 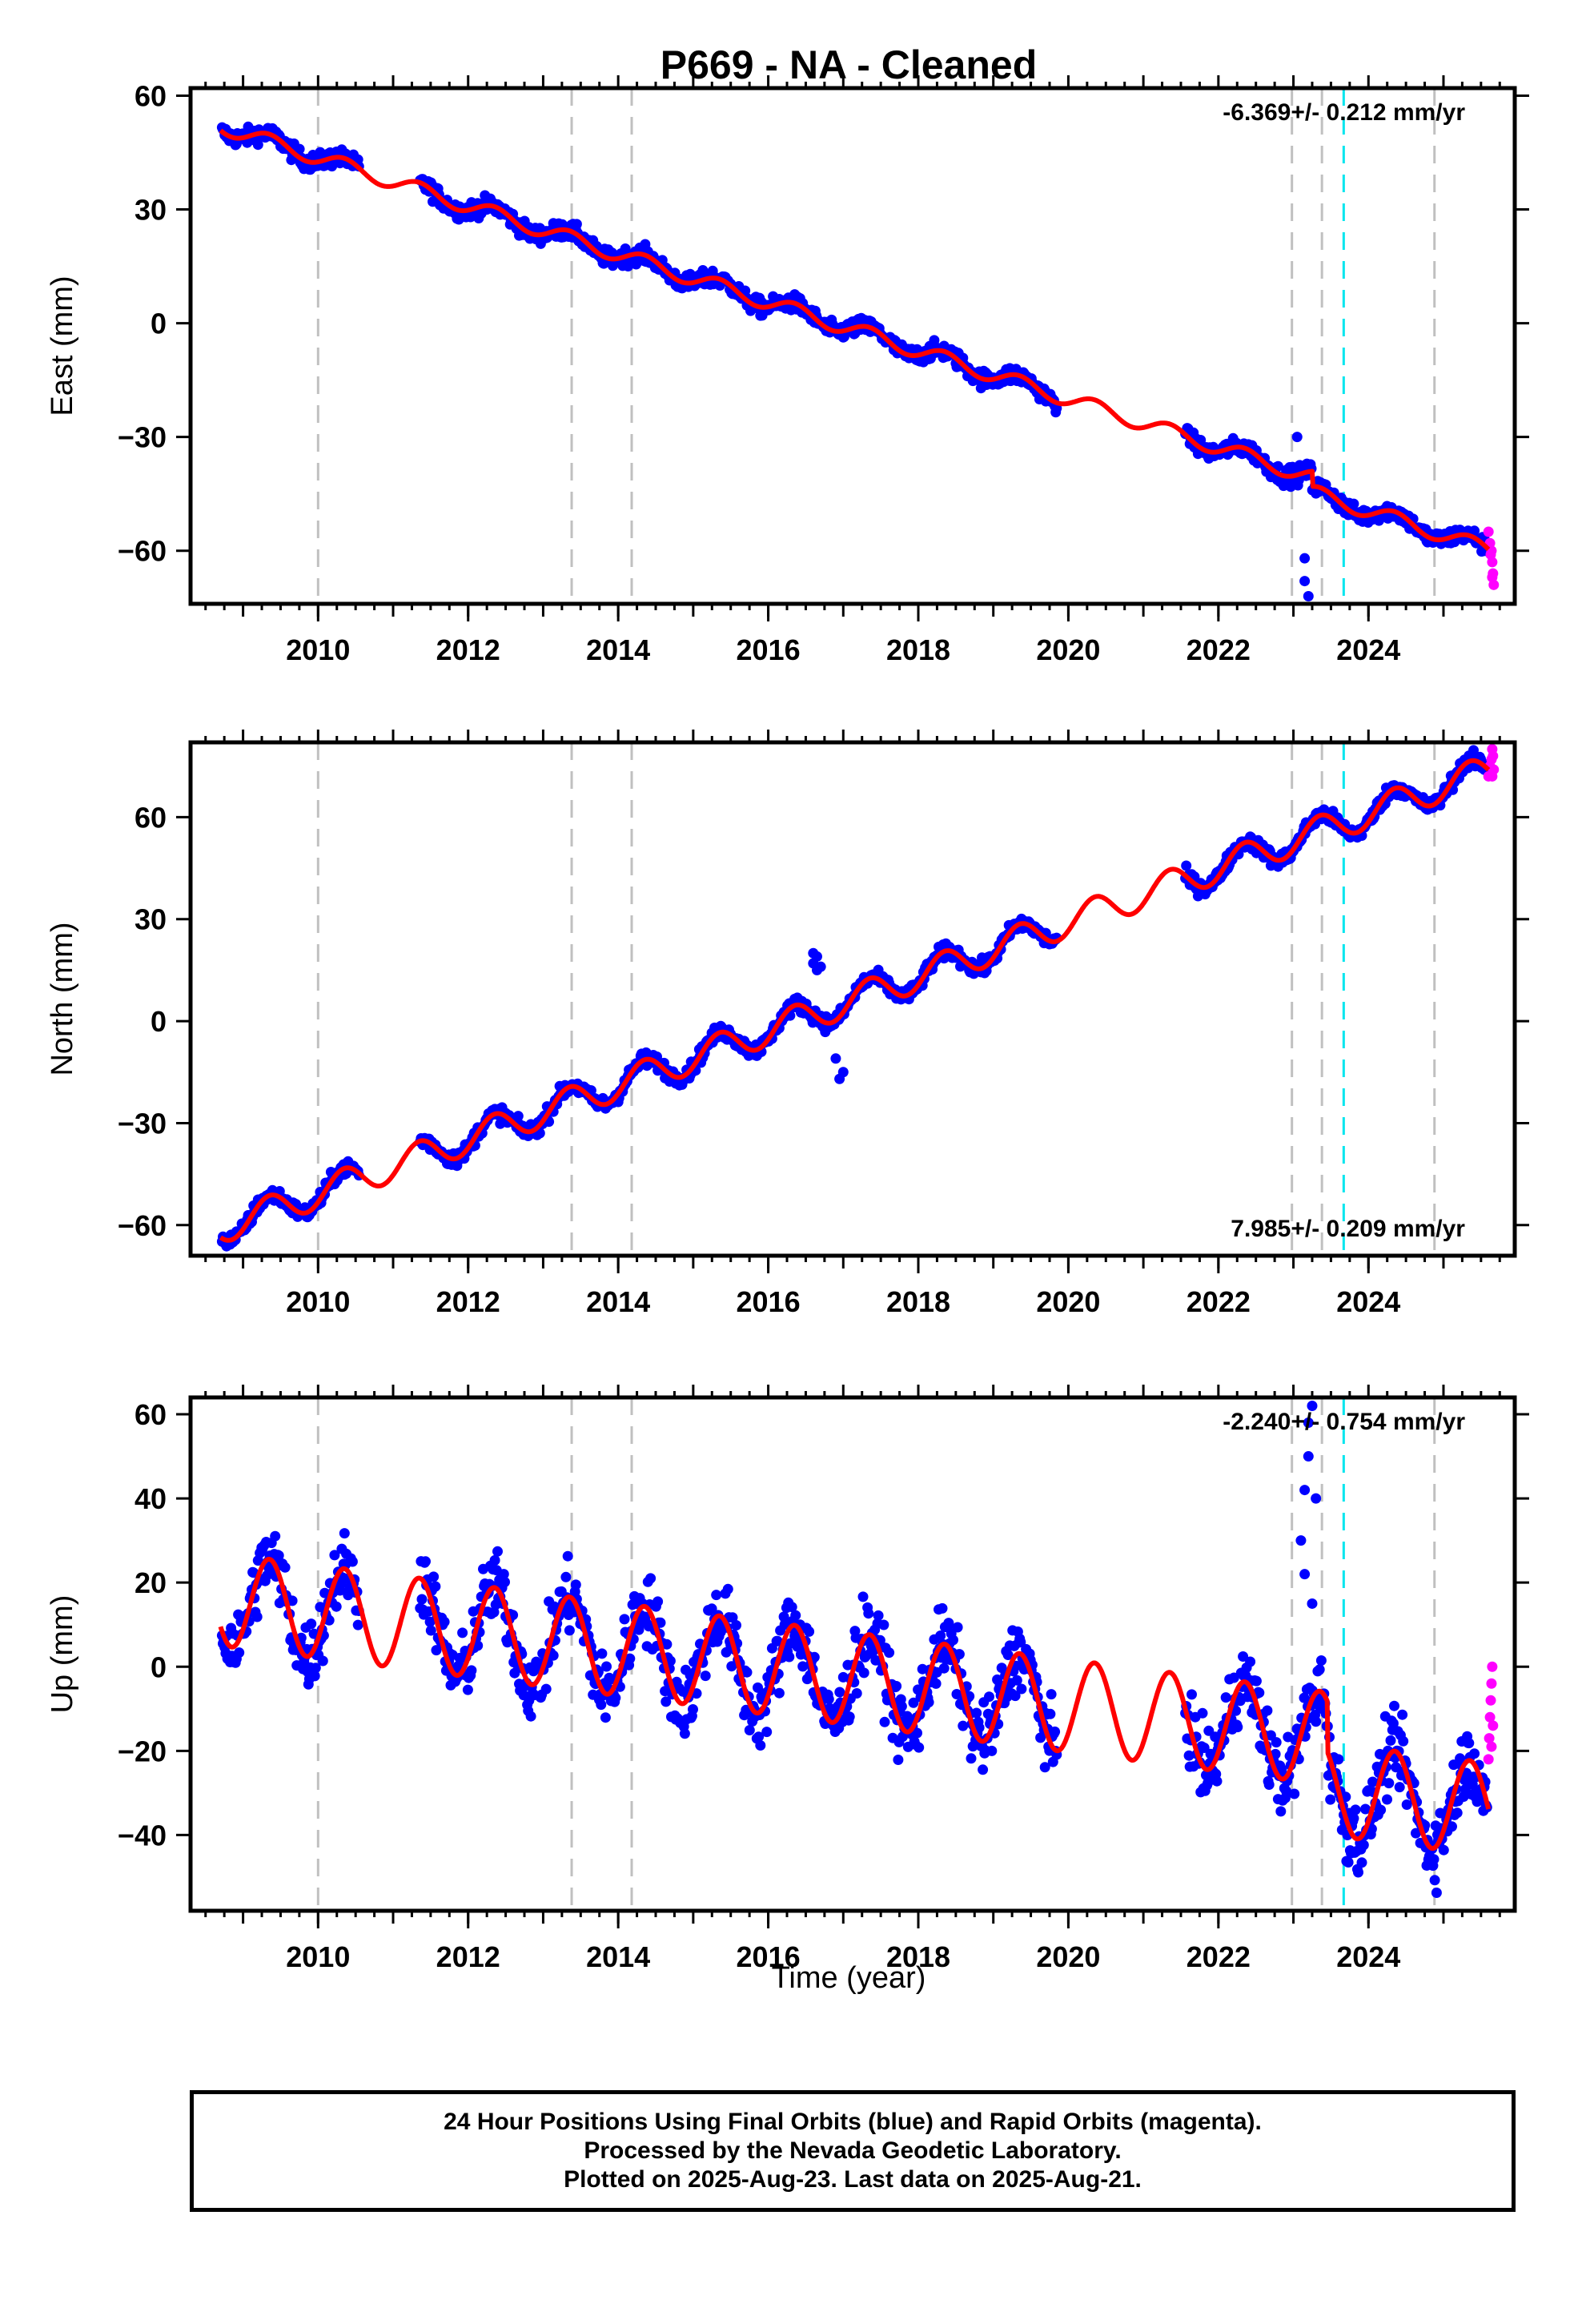 What do you see at coordinates (62, 1655) in the screenshot?
I see `up-ylabel: Up (mm)` at bounding box center [62, 1655].